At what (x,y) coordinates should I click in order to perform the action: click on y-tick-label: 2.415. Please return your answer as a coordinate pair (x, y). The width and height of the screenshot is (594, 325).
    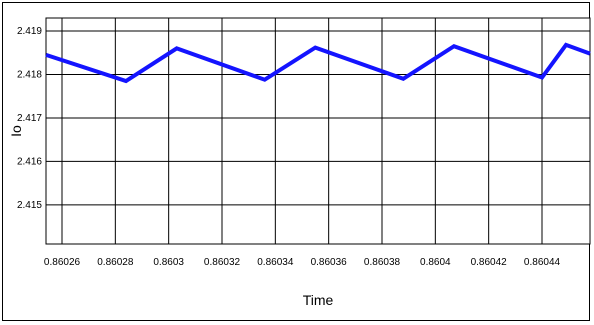
    Looking at the image, I should click on (29, 205).